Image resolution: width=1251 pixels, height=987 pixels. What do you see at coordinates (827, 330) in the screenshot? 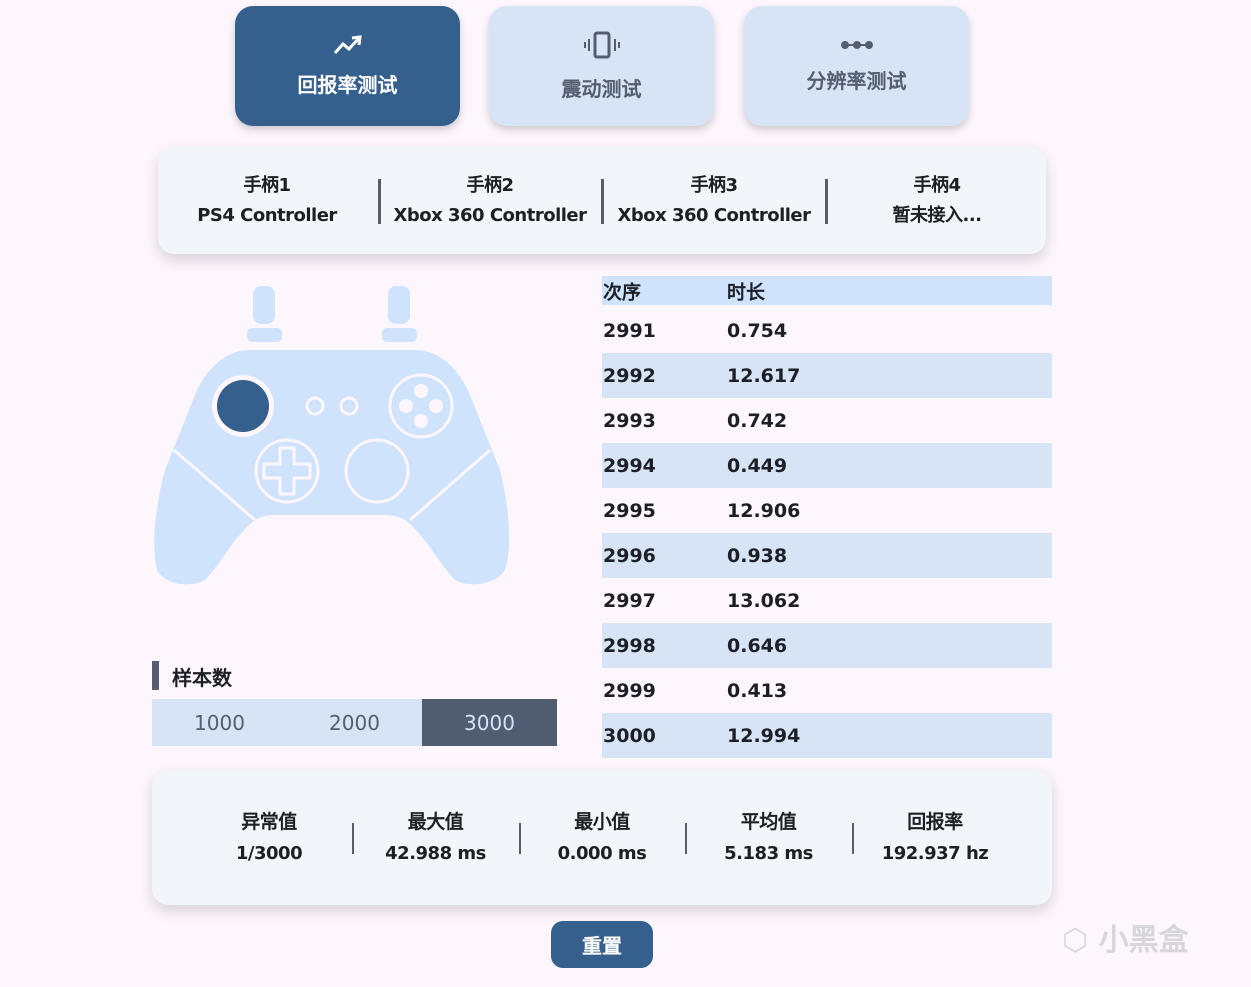
I see `table-row: 2991 0.754` at bounding box center [827, 330].